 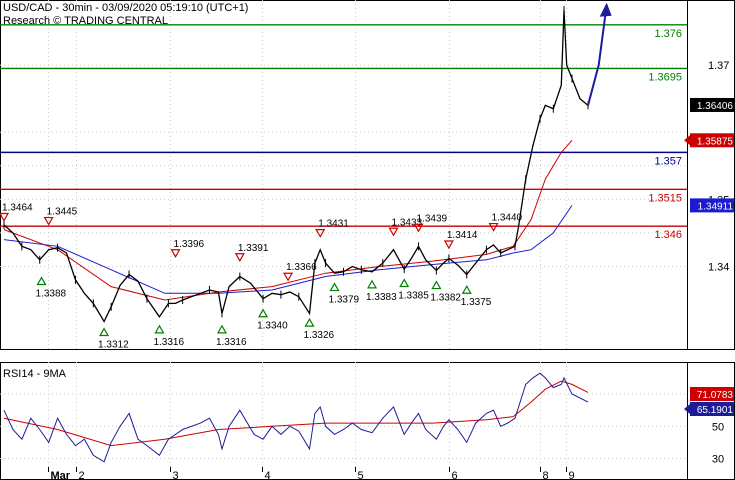 I want to click on y-tick-label: 1.34, so click(x=718, y=267).